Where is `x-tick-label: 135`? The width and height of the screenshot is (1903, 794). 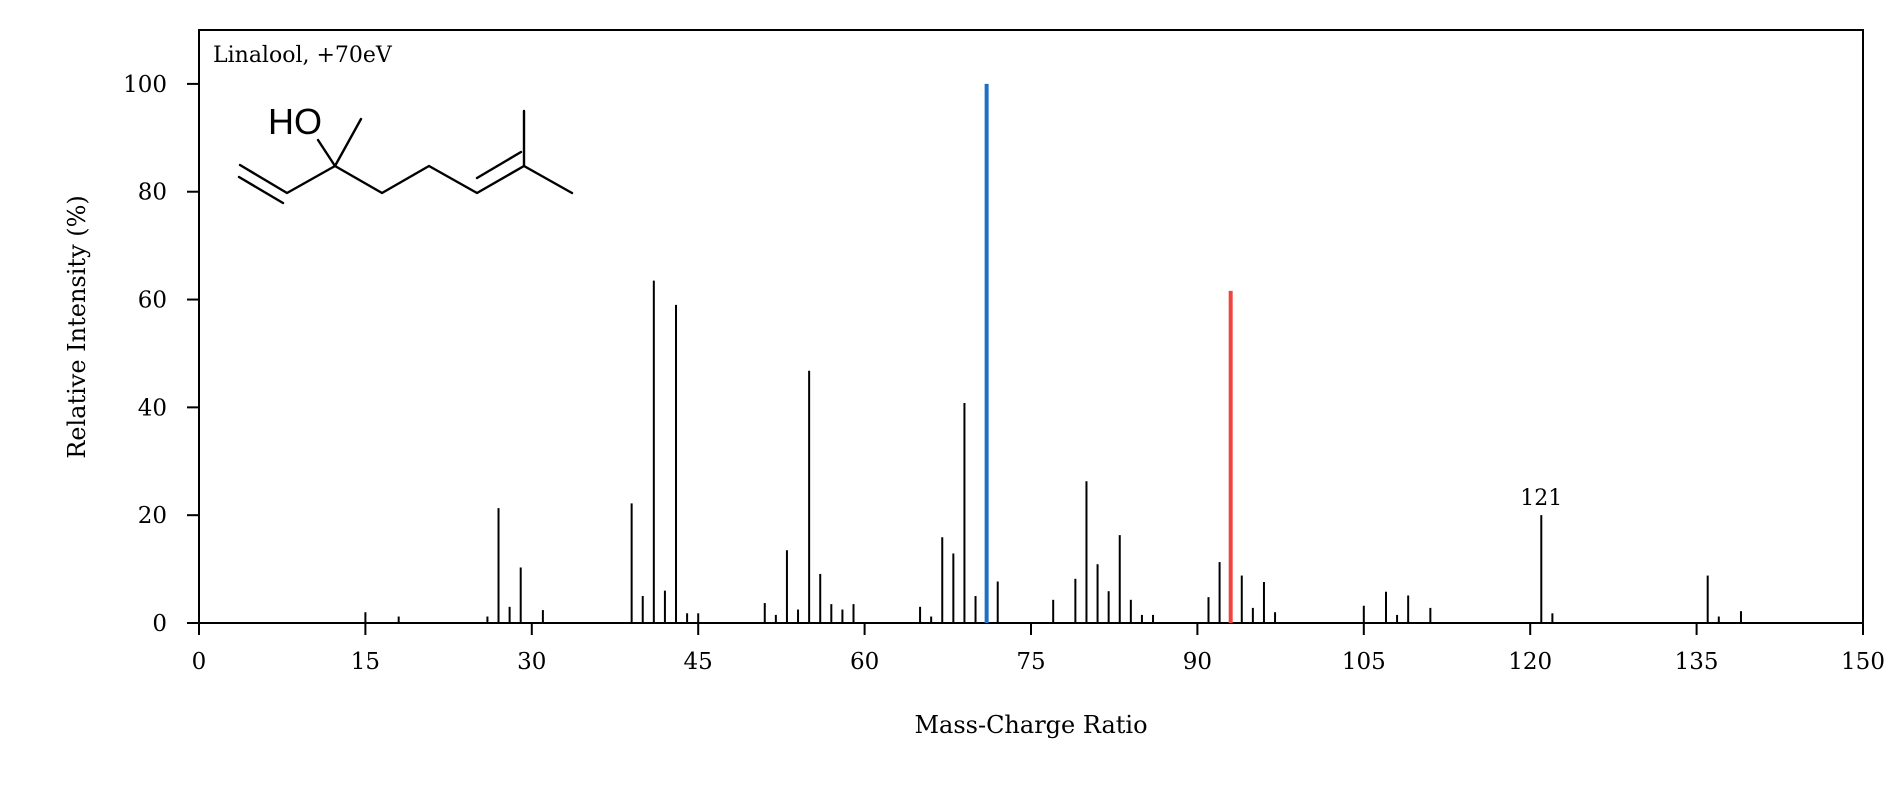
x-tick-label: 135 is located at coordinates (1697, 662).